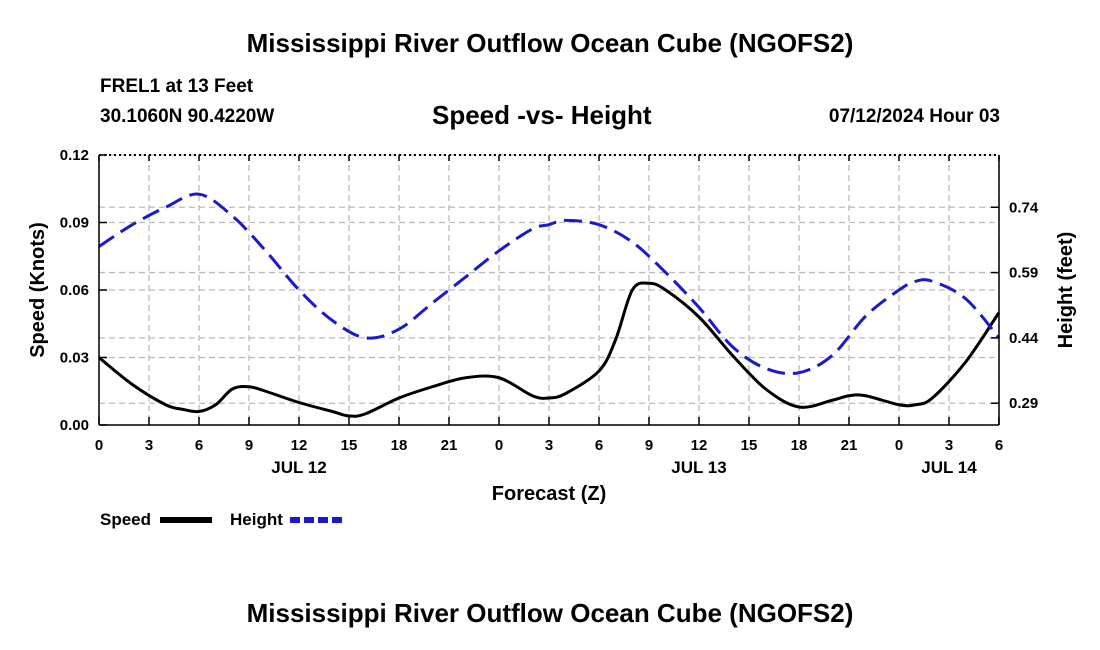  What do you see at coordinates (187, 116) in the screenshot?
I see `station-coordinates: 30.1060N 90.4220W` at bounding box center [187, 116].